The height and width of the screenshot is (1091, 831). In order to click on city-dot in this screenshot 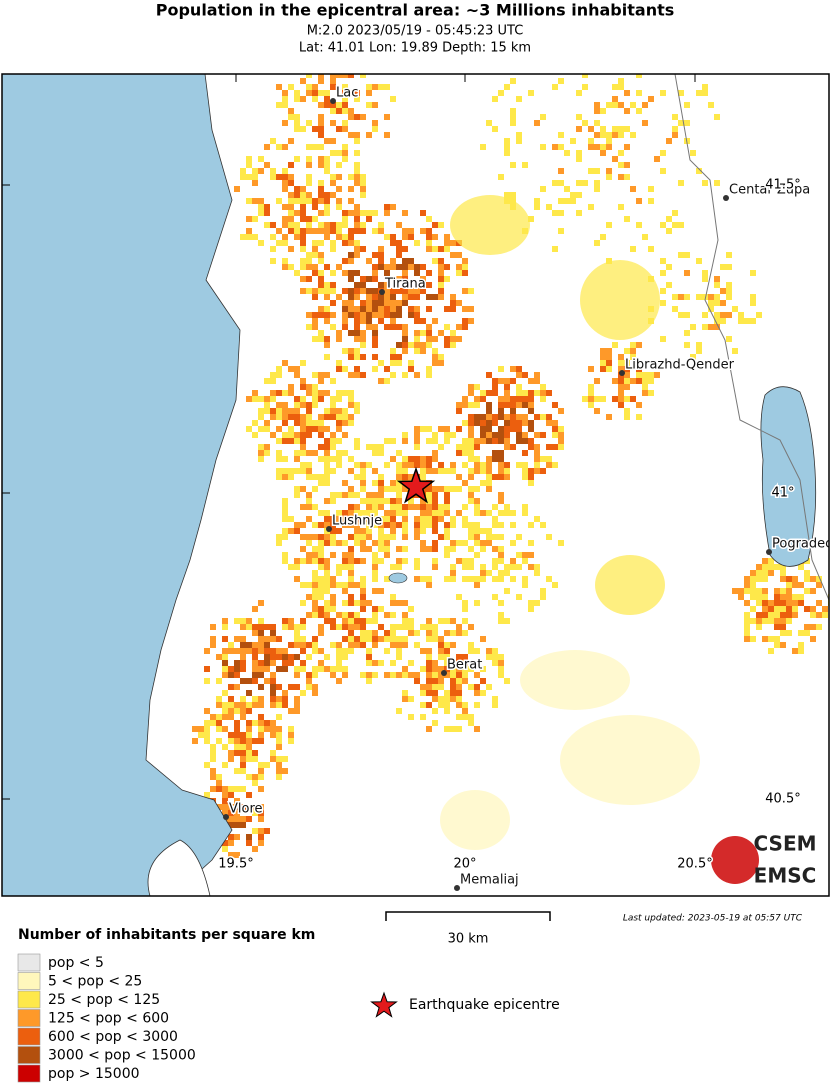, I will do `click(382, 292)`.